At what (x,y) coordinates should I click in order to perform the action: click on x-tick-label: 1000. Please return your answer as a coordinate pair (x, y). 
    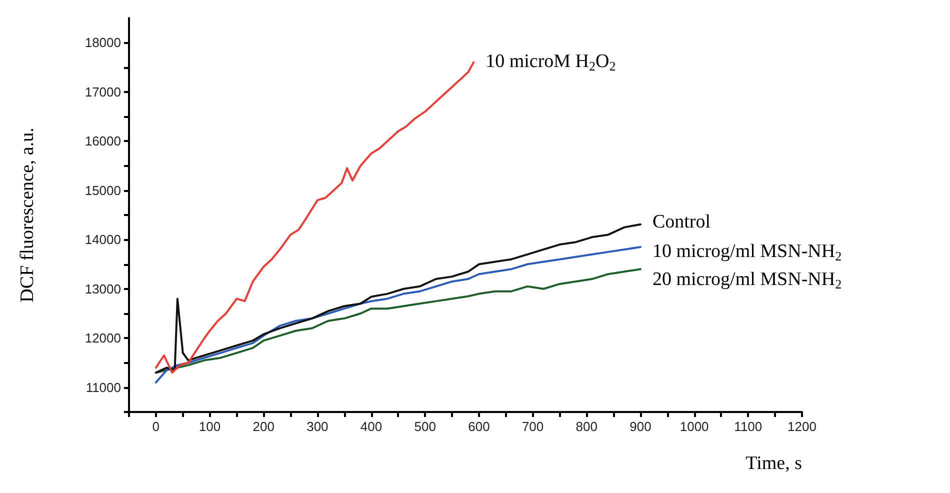
    Looking at the image, I should click on (694, 426).